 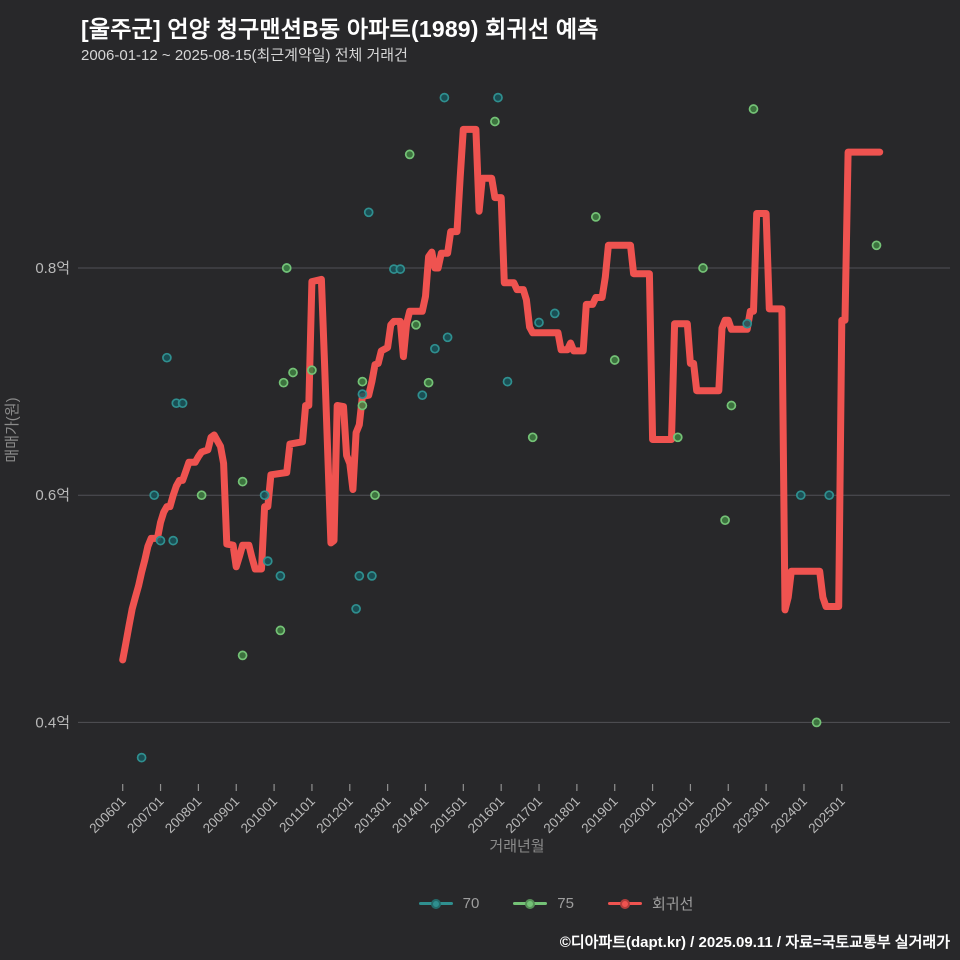 I want to click on chart-title: [울주군] 언양 청구맨션B동 아파트(1989) 회귀선 예측, so click(x=340, y=29).